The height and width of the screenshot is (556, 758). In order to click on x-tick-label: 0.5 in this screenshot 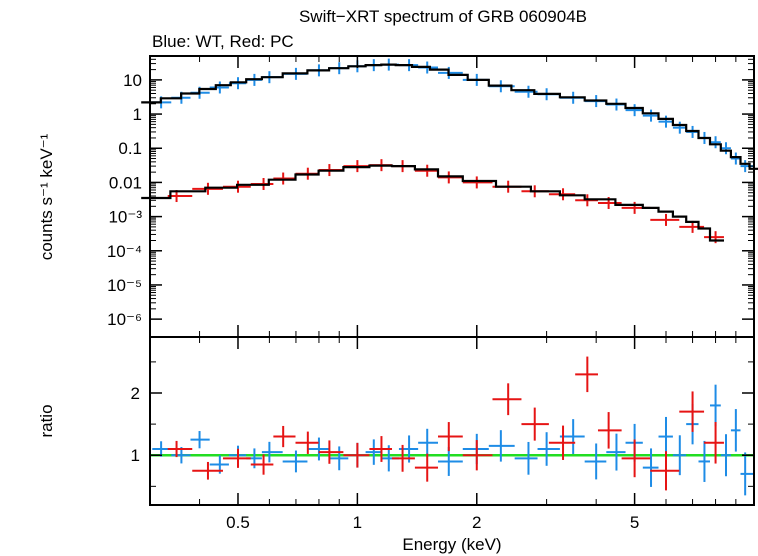, I will do `click(238, 522)`.